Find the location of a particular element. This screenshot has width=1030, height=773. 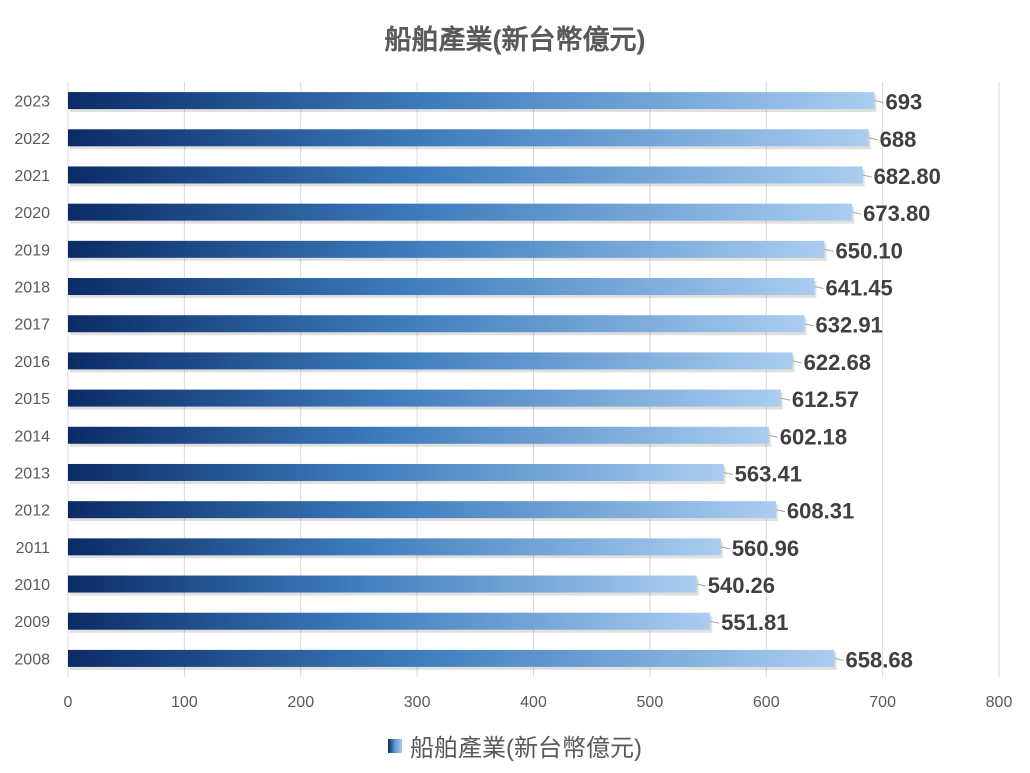

bar-2023 is located at coordinates (471, 101).